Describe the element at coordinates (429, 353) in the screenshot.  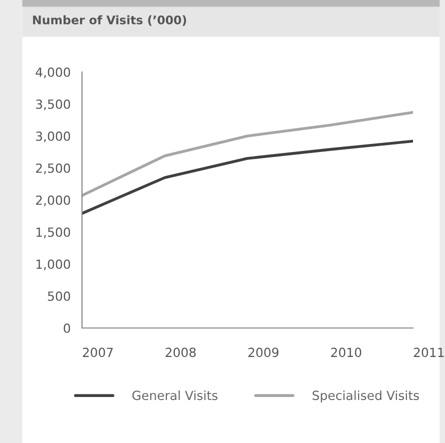
I see `x-tick-label: 2011` at that location.